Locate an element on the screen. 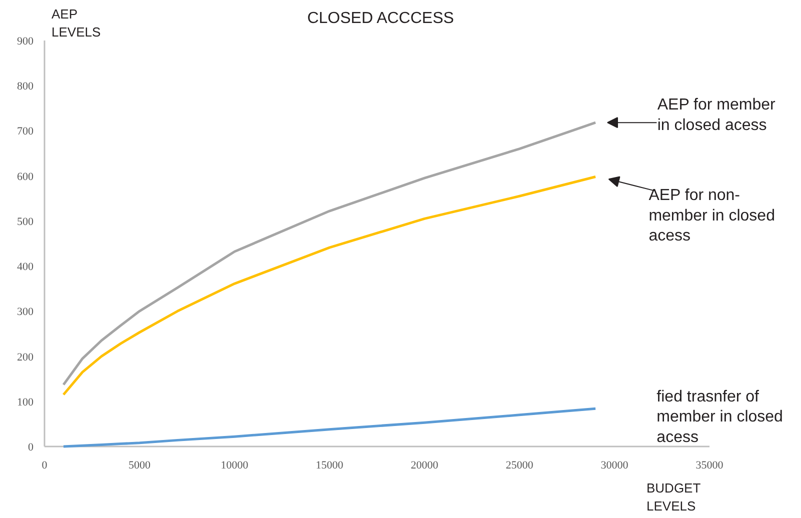  x-tick-label: 15000 is located at coordinates (330, 466).